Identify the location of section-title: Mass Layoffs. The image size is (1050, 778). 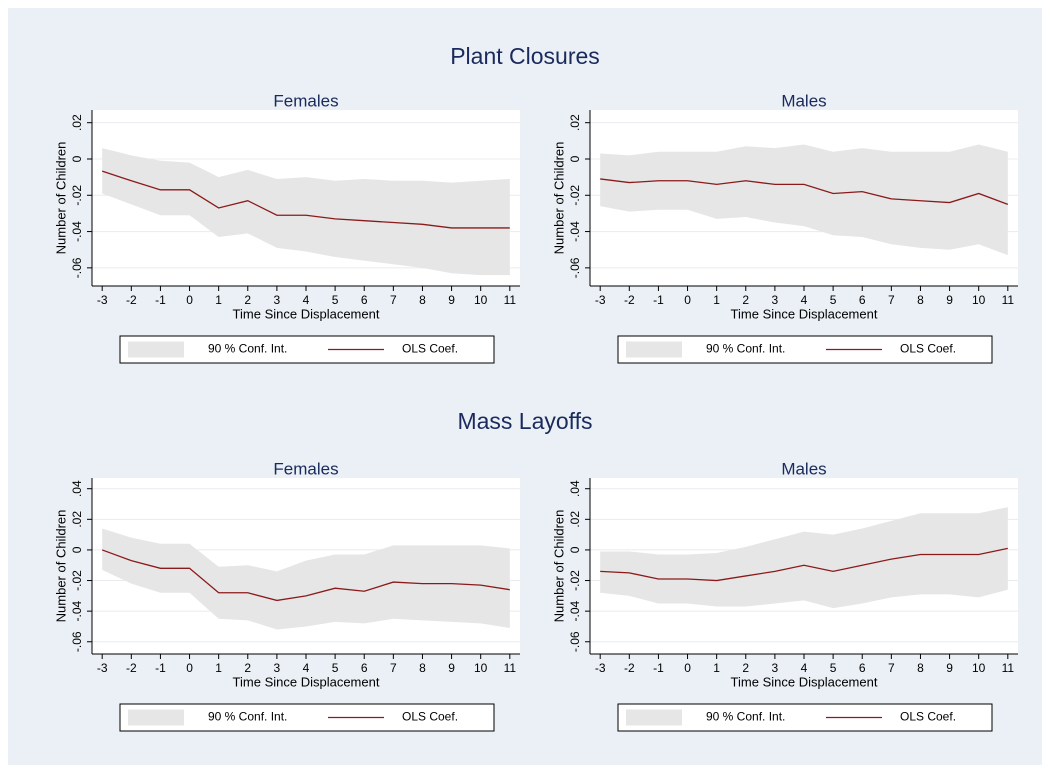
(524, 421).